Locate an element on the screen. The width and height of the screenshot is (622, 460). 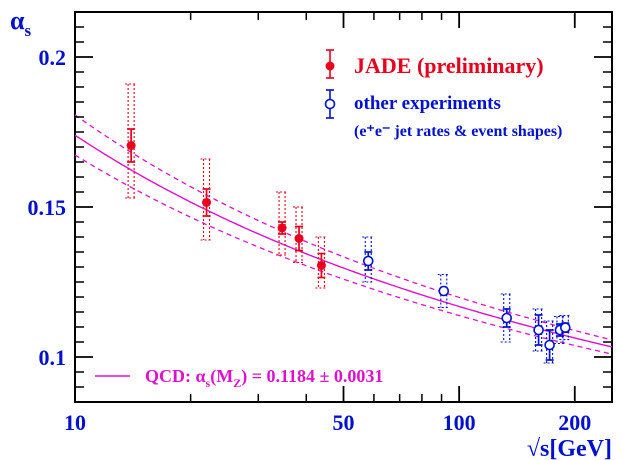
jade-series is located at coordinates (226, 186).